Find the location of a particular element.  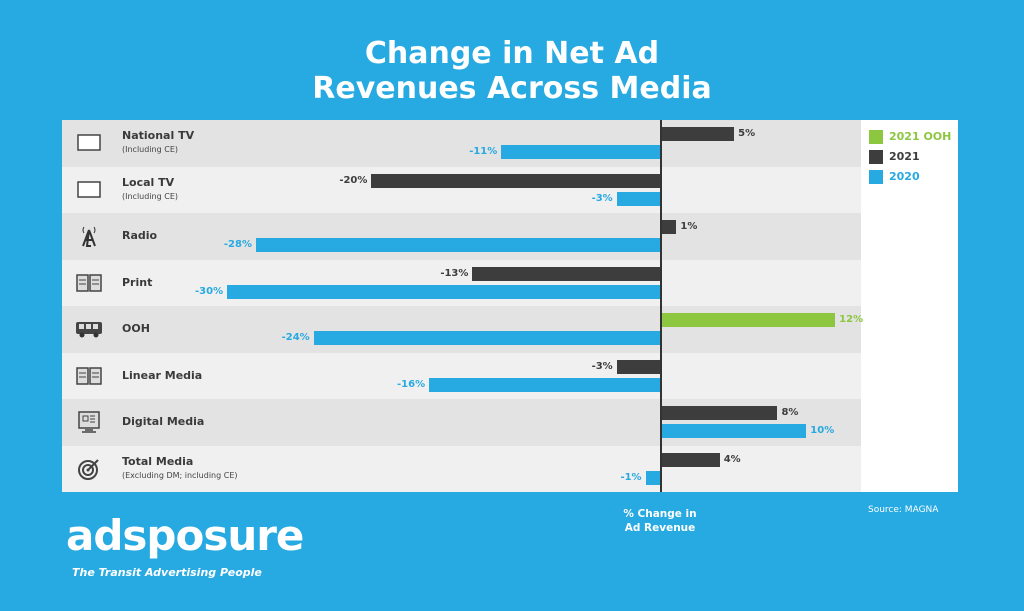

category-row: Print -13% -30% is located at coordinates (461, 282).